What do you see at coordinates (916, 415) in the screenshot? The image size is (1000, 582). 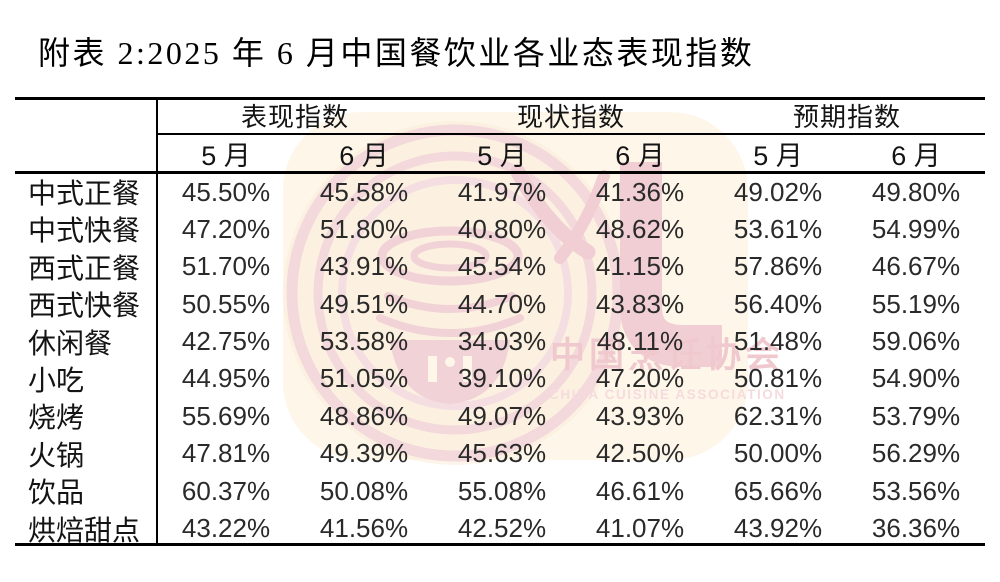 I see `cell-value: 53.79%` at bounding box center [916, 415].